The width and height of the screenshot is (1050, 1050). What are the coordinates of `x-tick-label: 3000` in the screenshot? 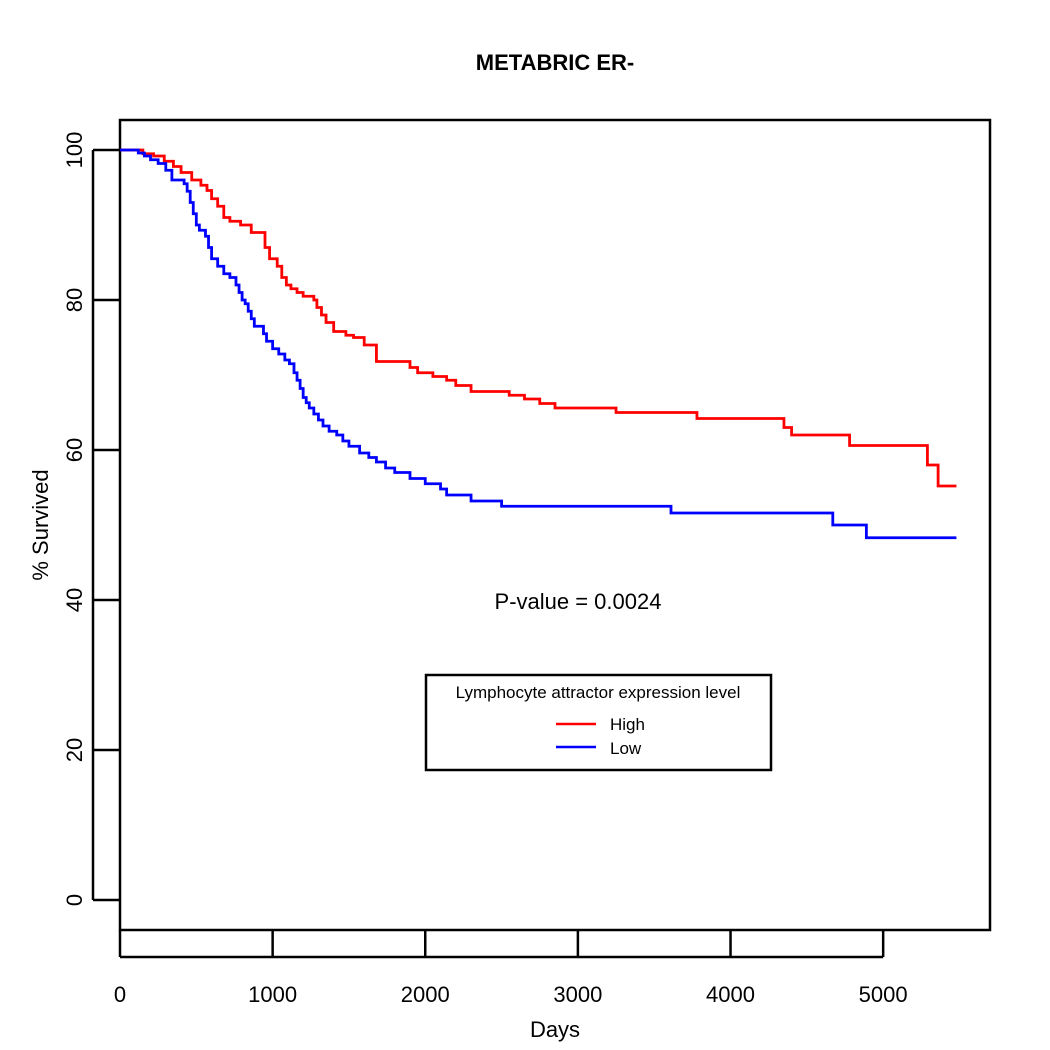 It's located at (577, 994).